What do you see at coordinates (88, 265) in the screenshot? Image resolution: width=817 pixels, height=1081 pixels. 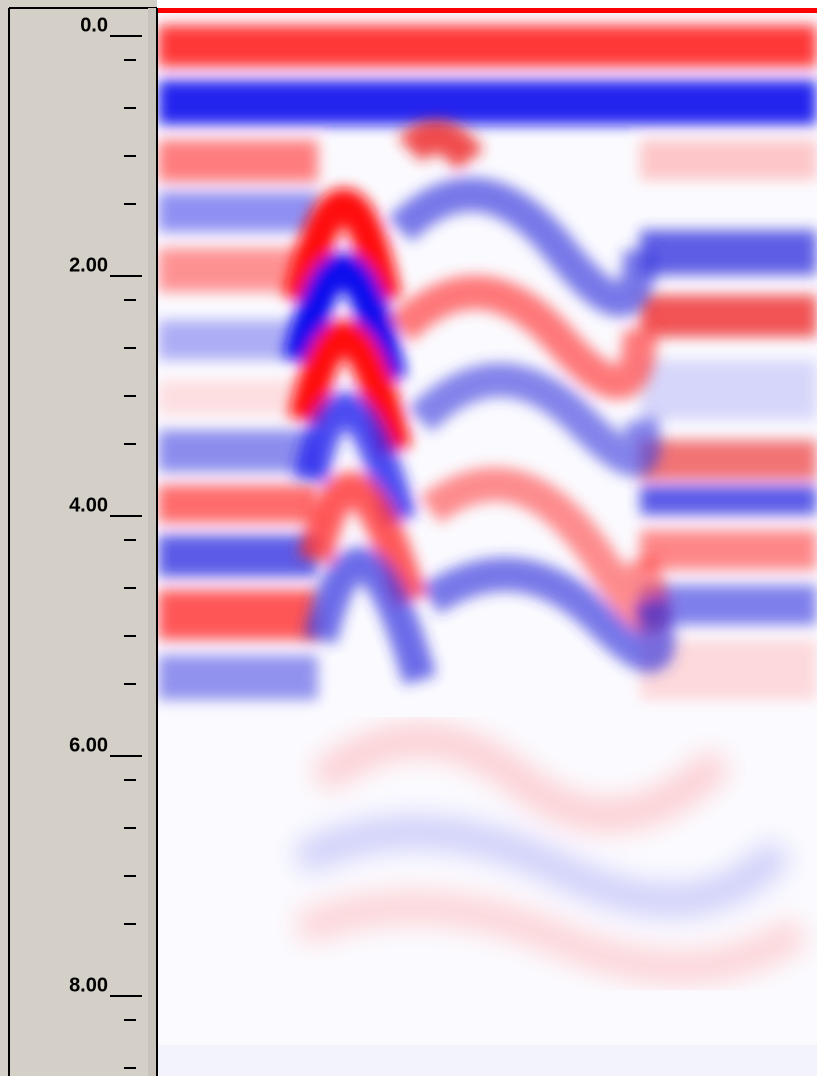 I see `depth-label: 2.00` at bounding box center [88, 265].